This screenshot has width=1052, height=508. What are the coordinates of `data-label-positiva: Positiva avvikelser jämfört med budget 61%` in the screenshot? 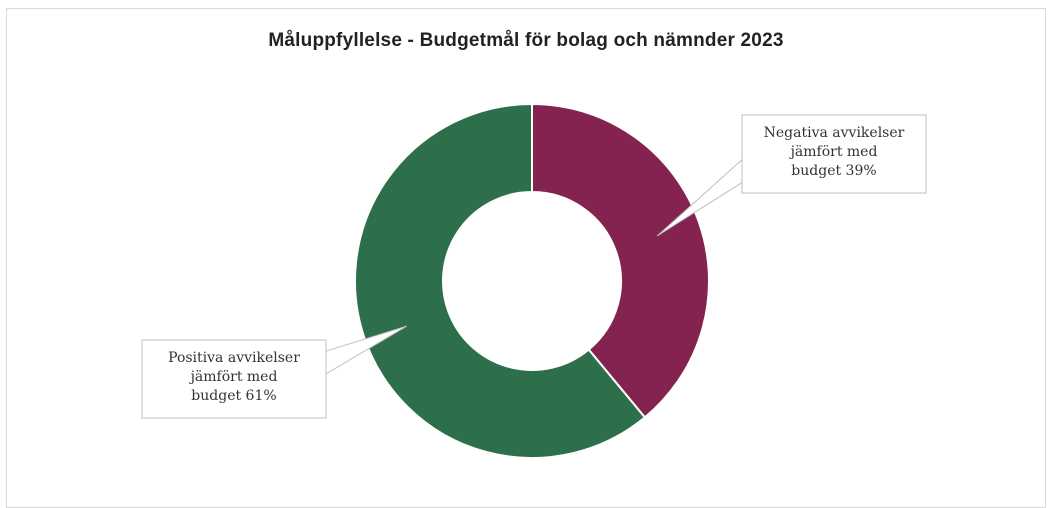 It's located at (274, 372).